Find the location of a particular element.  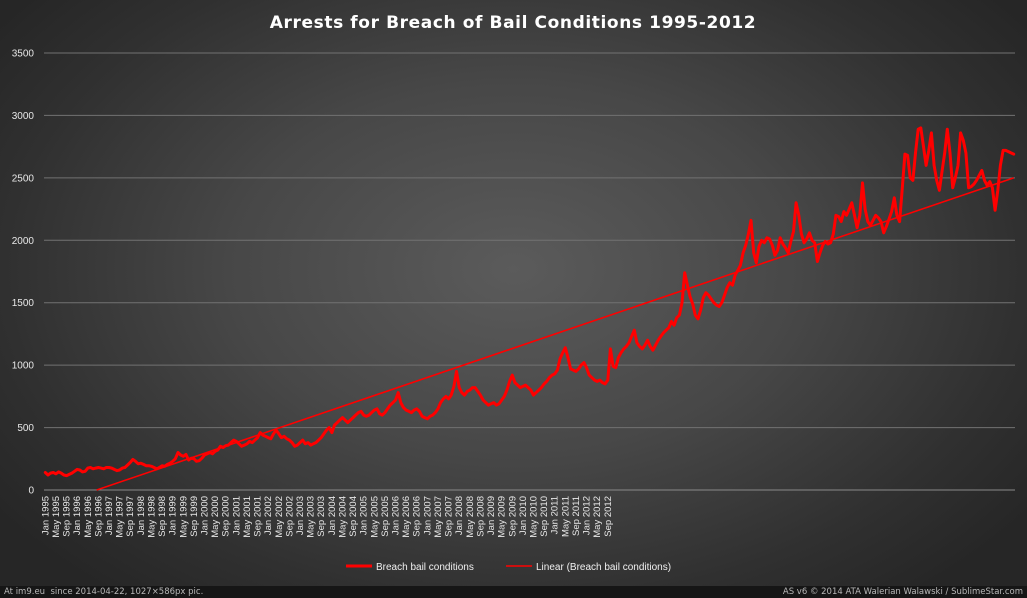

x-tick-label-26: Sep 2003 is located at coordinates (321, 516).